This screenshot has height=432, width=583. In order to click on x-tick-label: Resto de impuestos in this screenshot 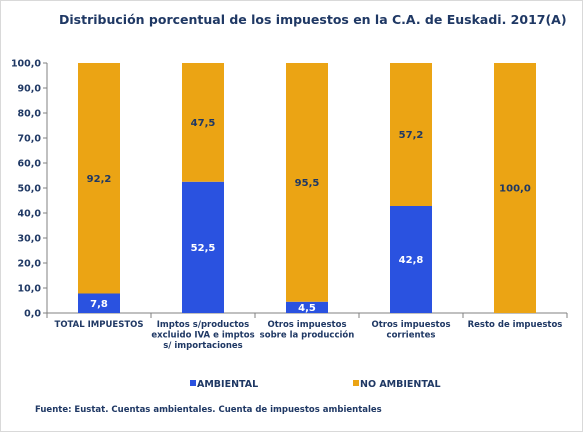, I will do `click(515, 325)`.